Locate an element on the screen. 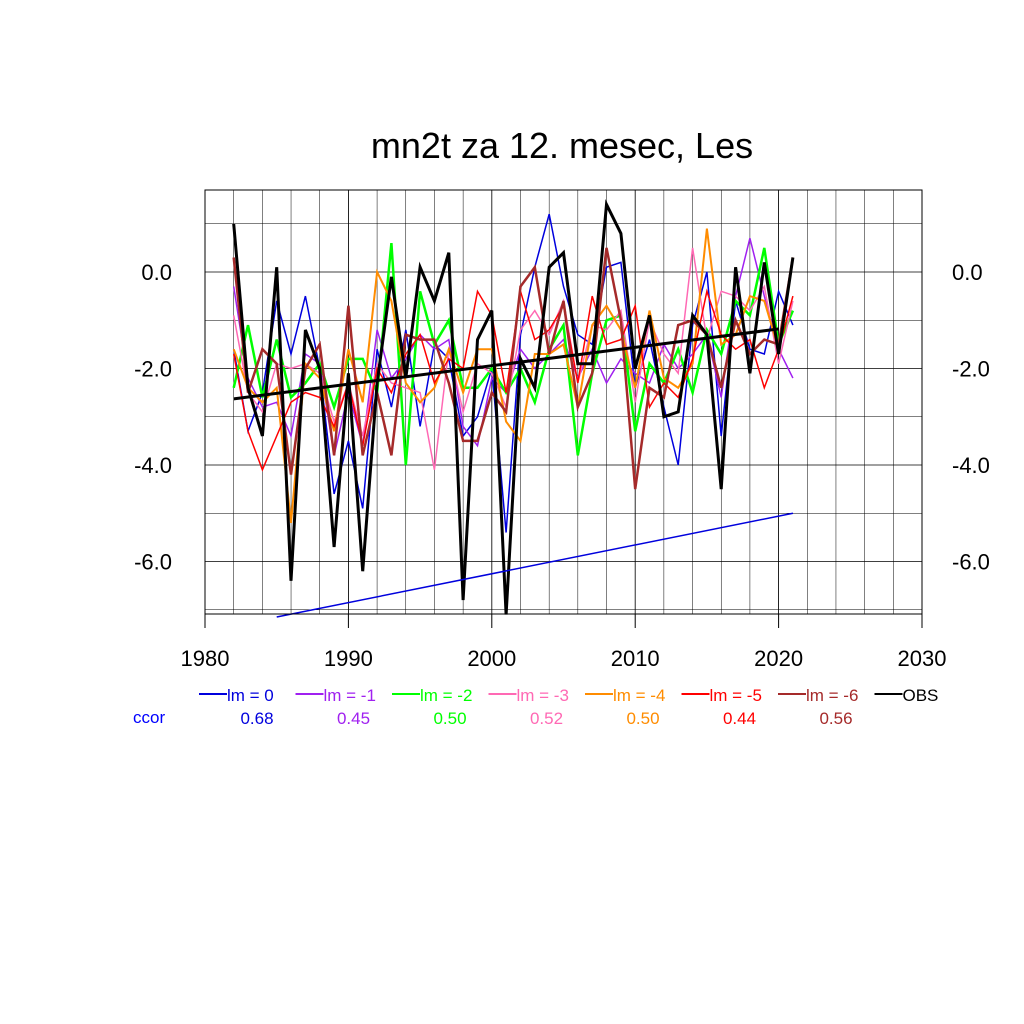 Image resolution: width=1024 pixels, height=1024 pixels. y-tick-label-left: 0.0 is located at coordinates (156, 272).